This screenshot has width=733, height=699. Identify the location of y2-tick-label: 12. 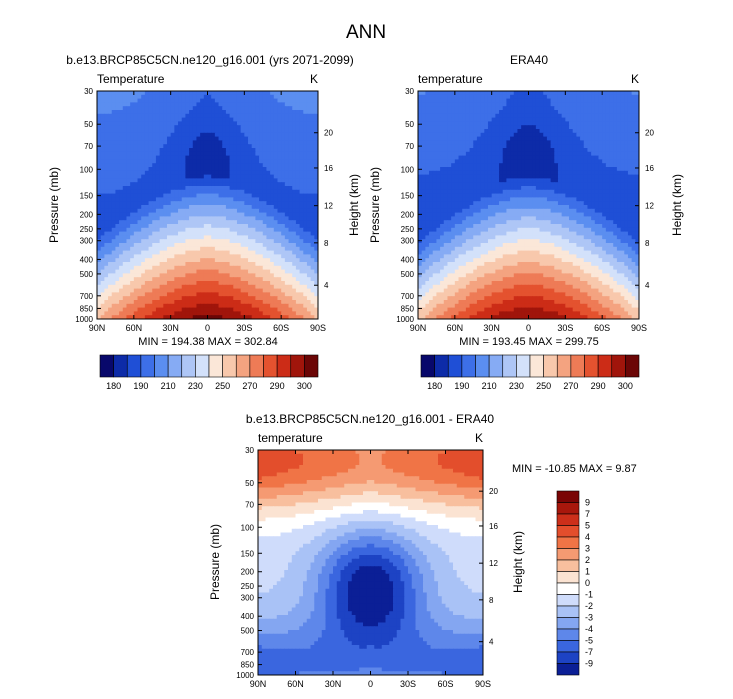
(328, 206).